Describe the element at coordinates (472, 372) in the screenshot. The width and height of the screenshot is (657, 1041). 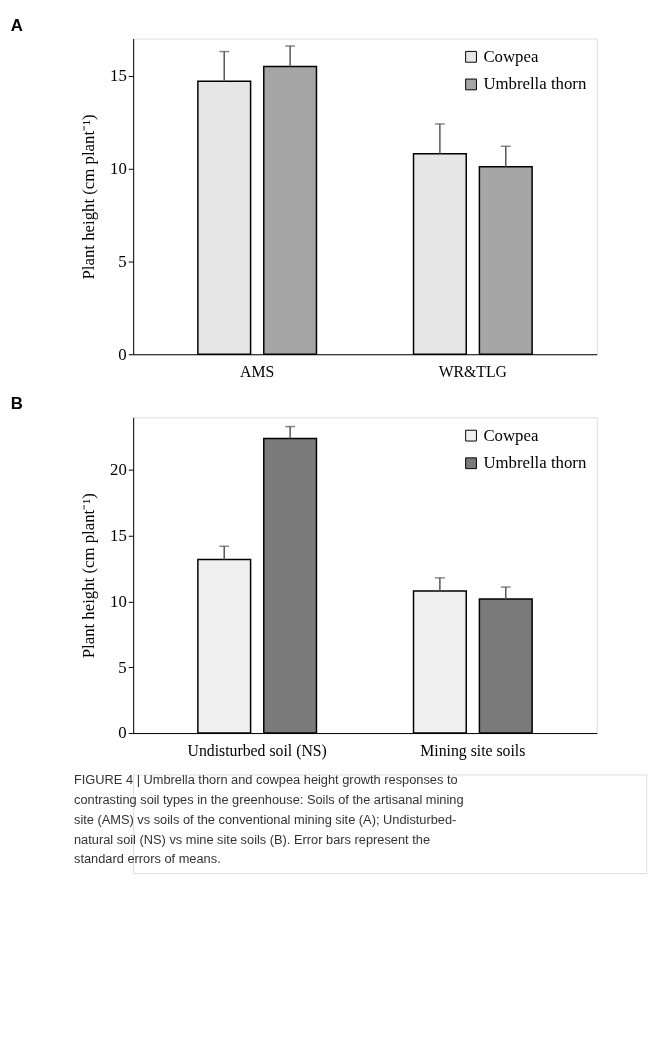
I see `x-tick-label: WR&TLG` at that location.